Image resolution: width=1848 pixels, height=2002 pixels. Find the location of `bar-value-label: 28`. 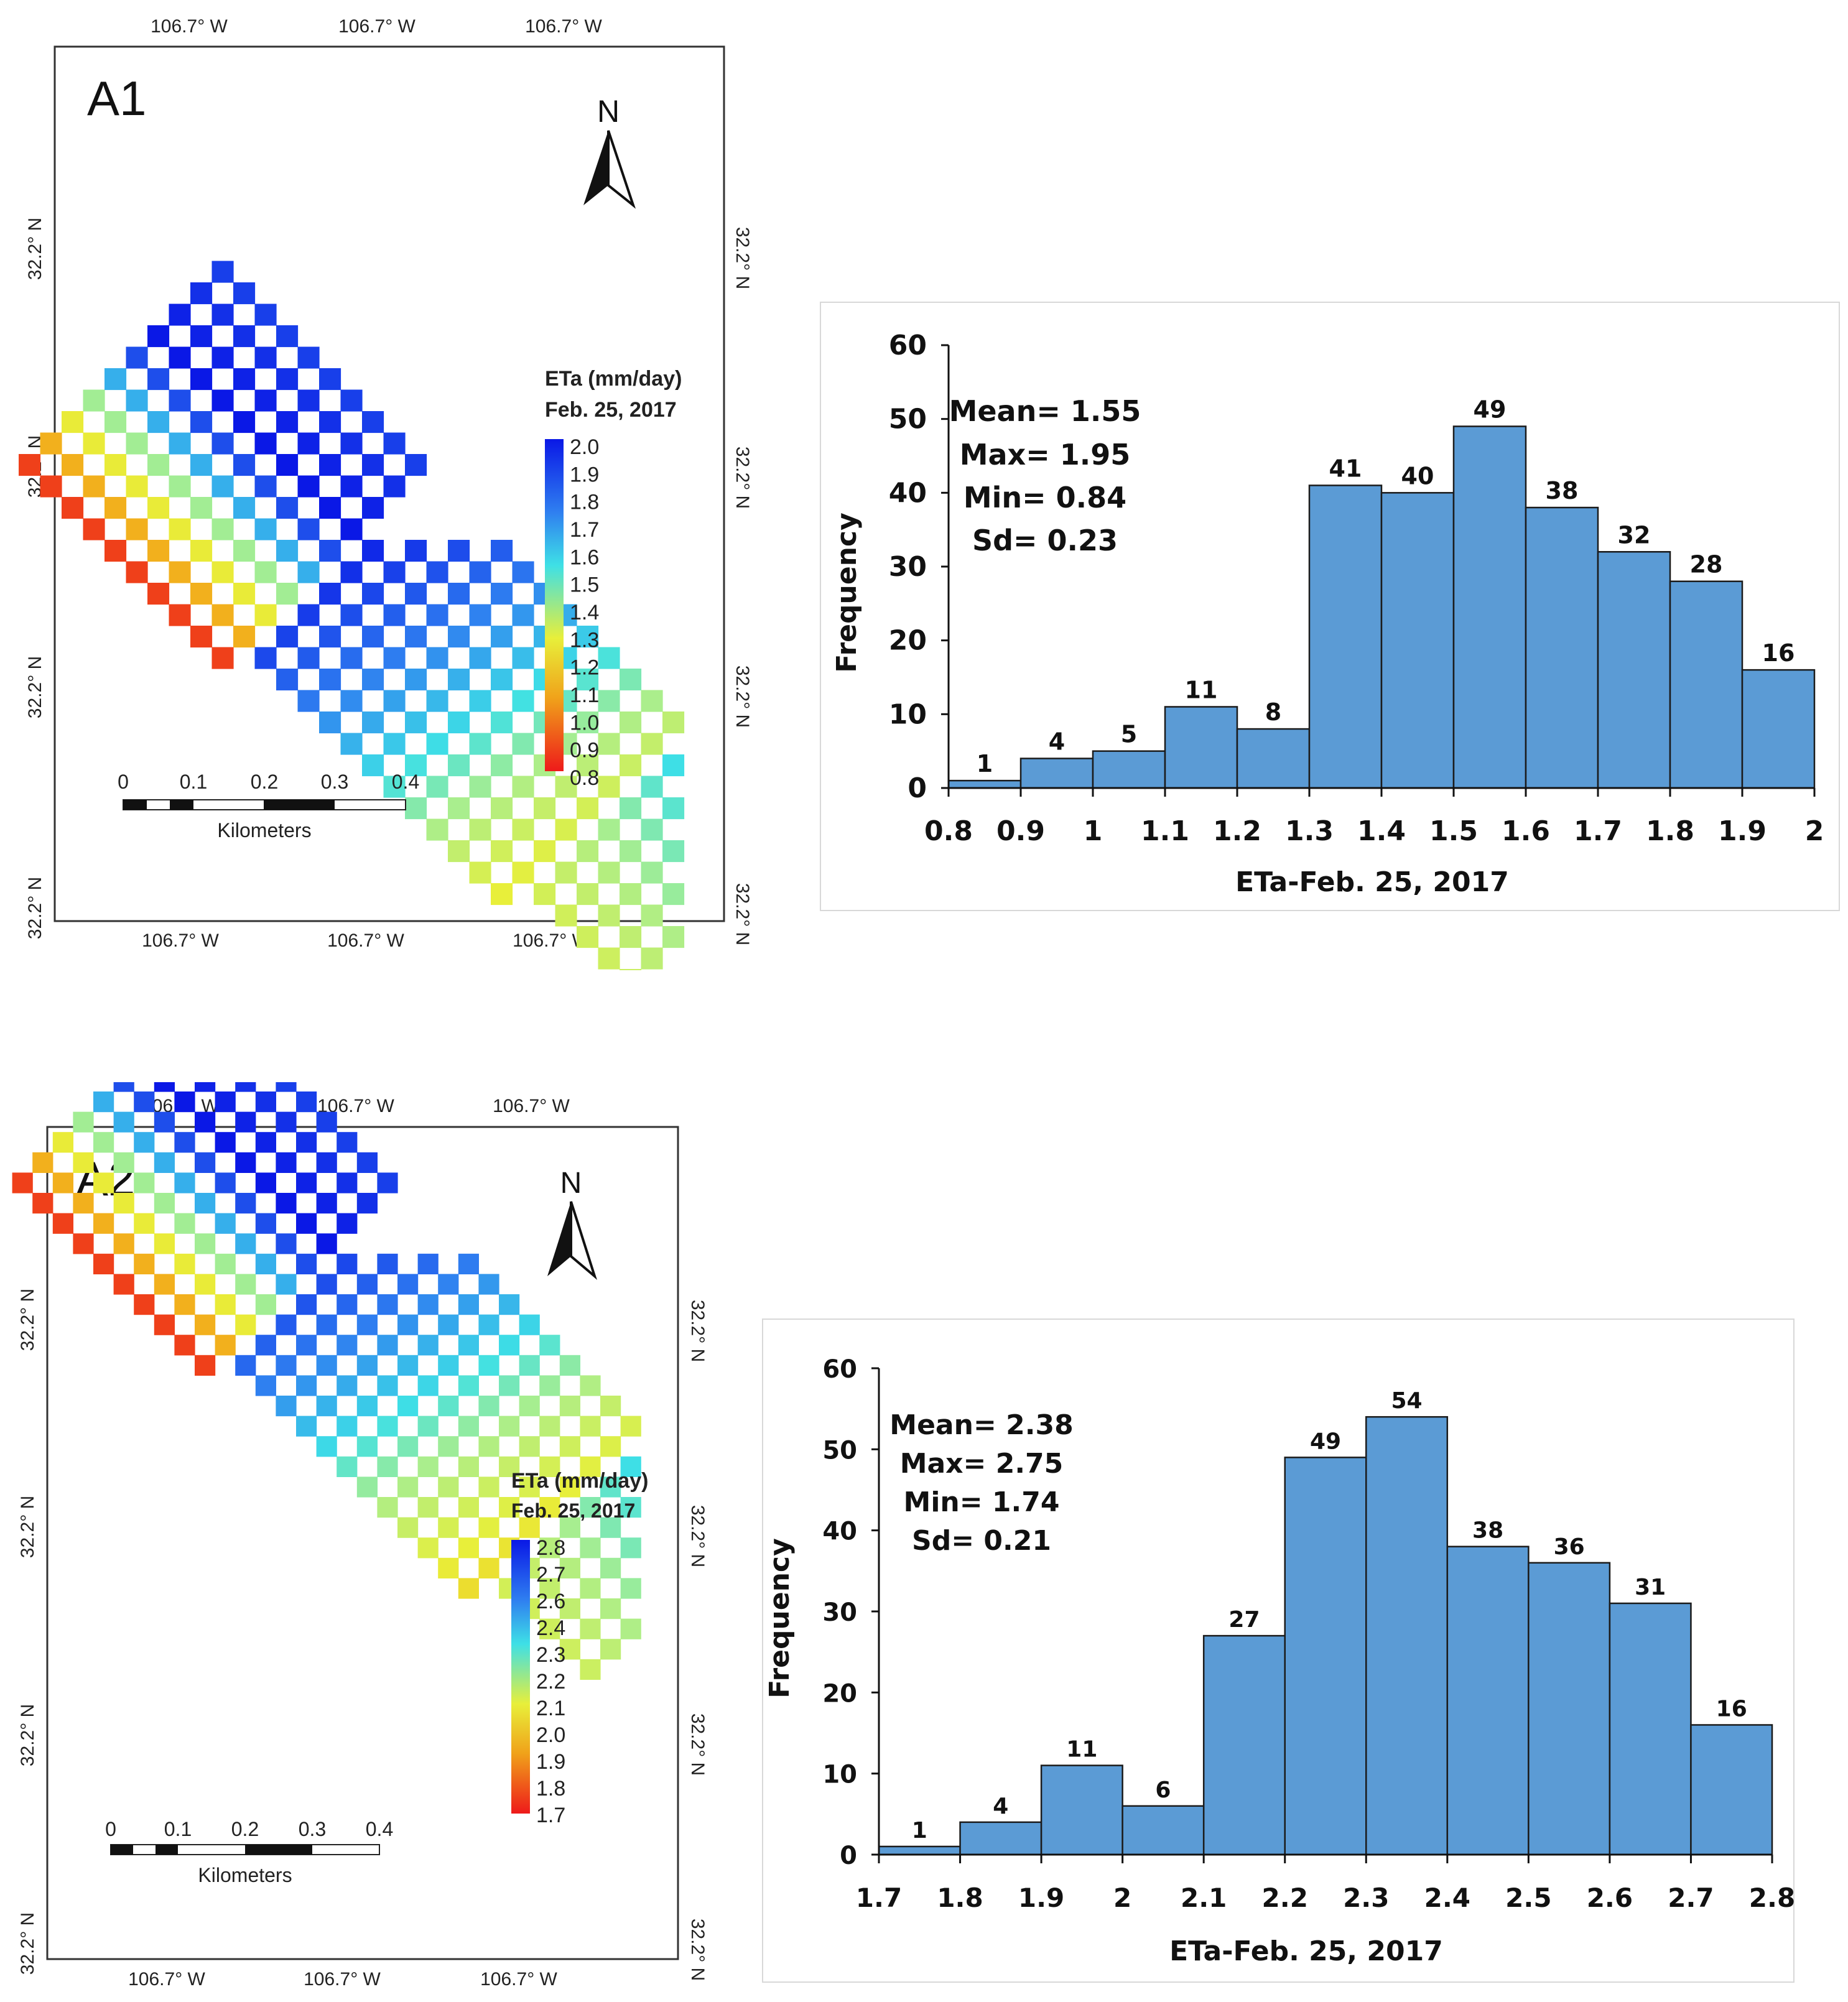

bar-value-label: 28 is located at coordinates (1706, 564).